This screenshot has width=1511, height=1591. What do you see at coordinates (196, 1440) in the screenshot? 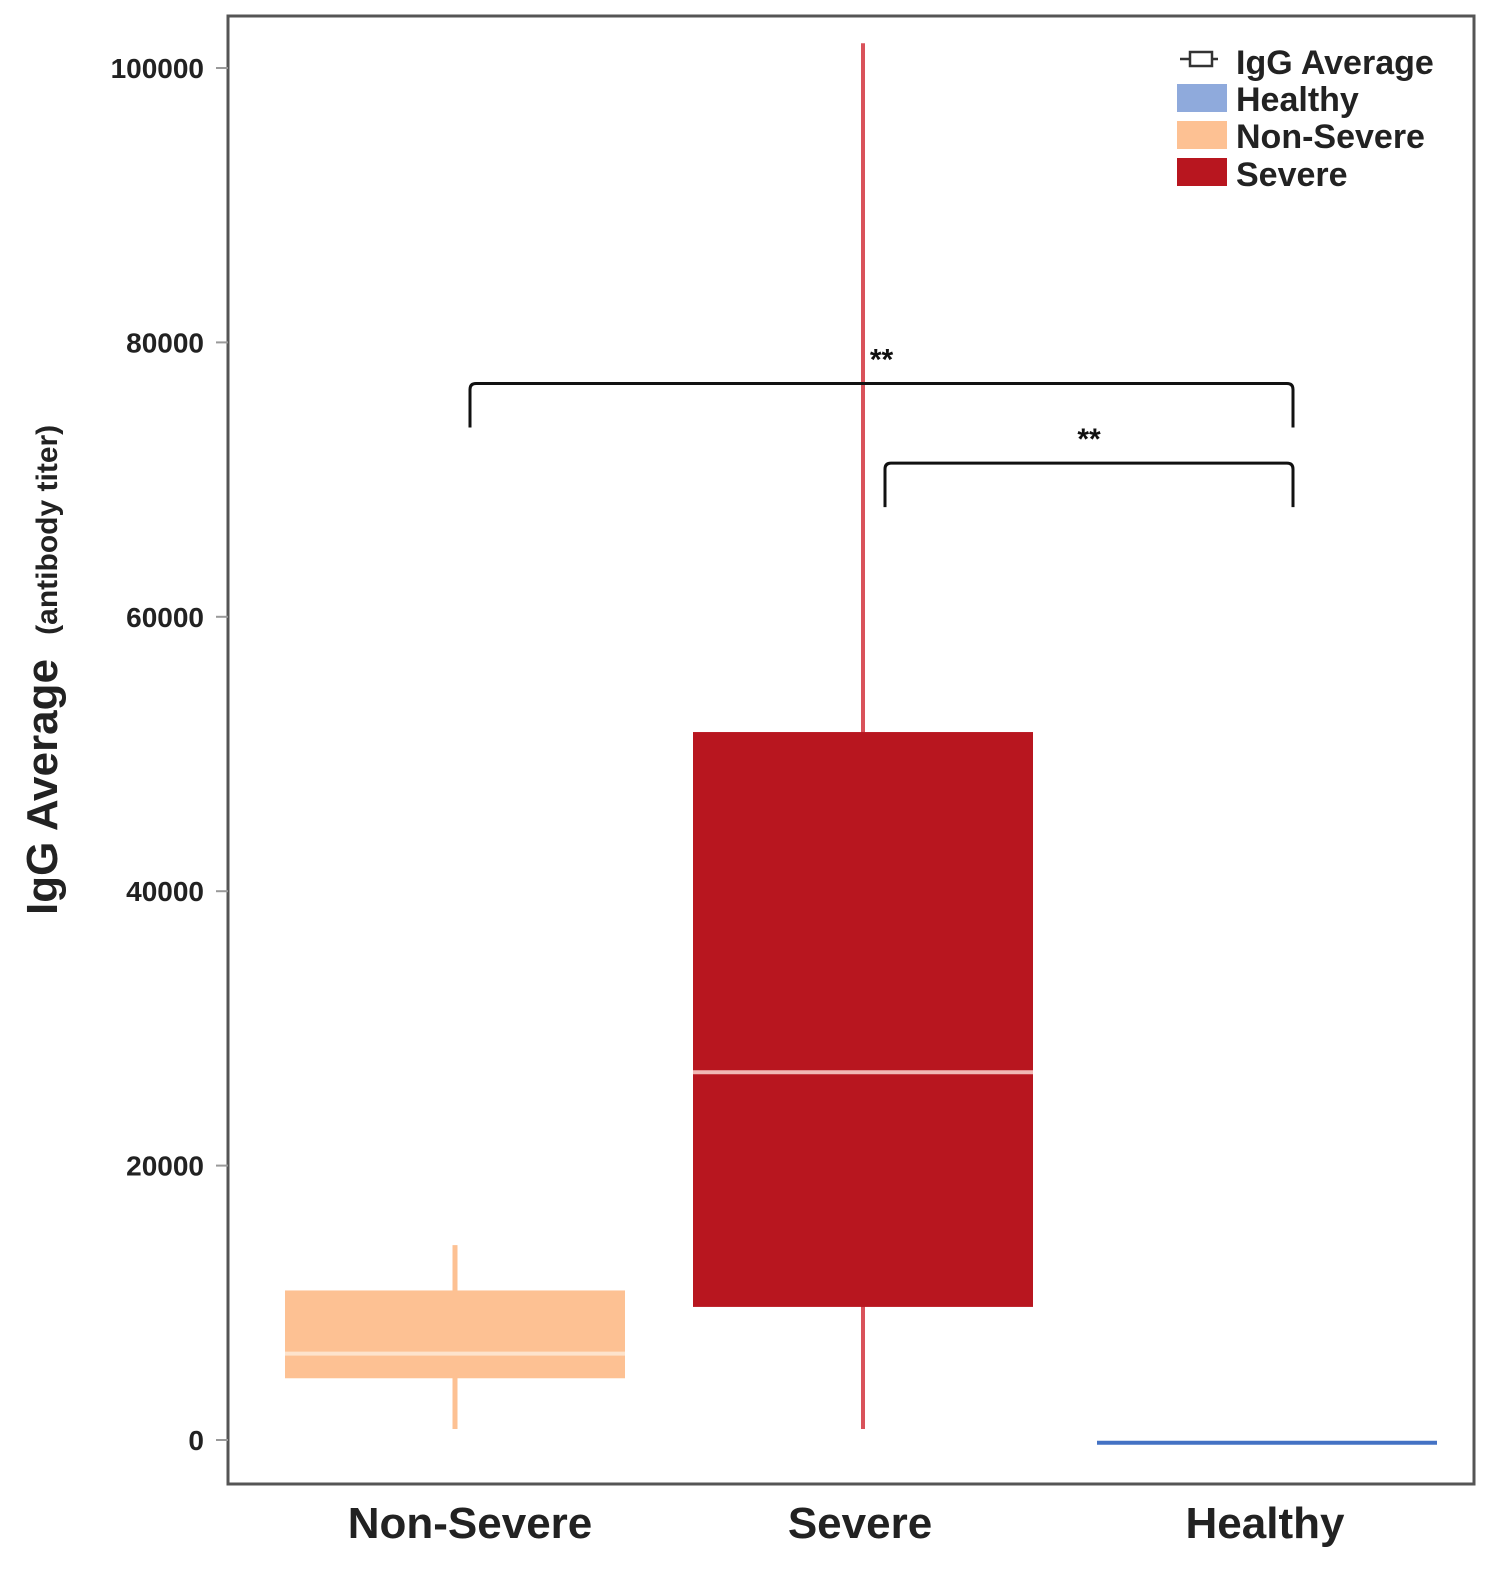
I see `y-tick-label: 0` at bounding box center [196, 1440].